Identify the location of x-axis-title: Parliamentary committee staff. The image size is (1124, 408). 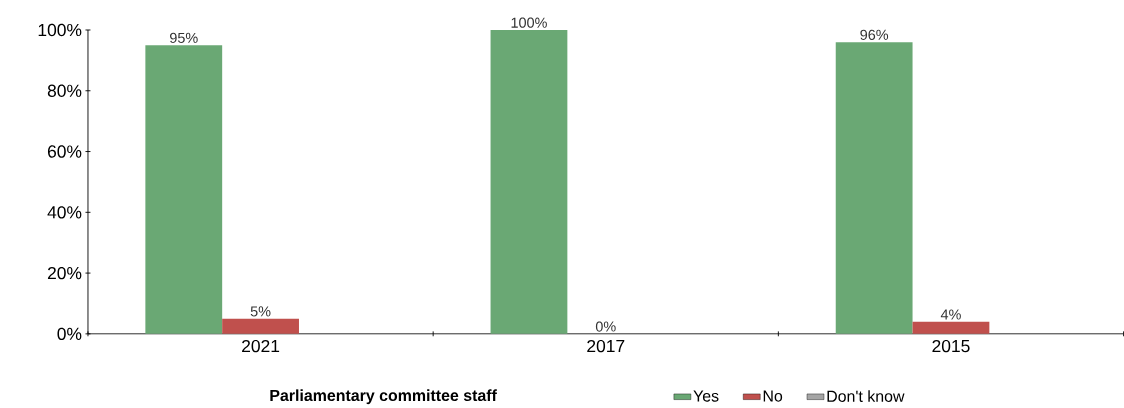
(383, 397).